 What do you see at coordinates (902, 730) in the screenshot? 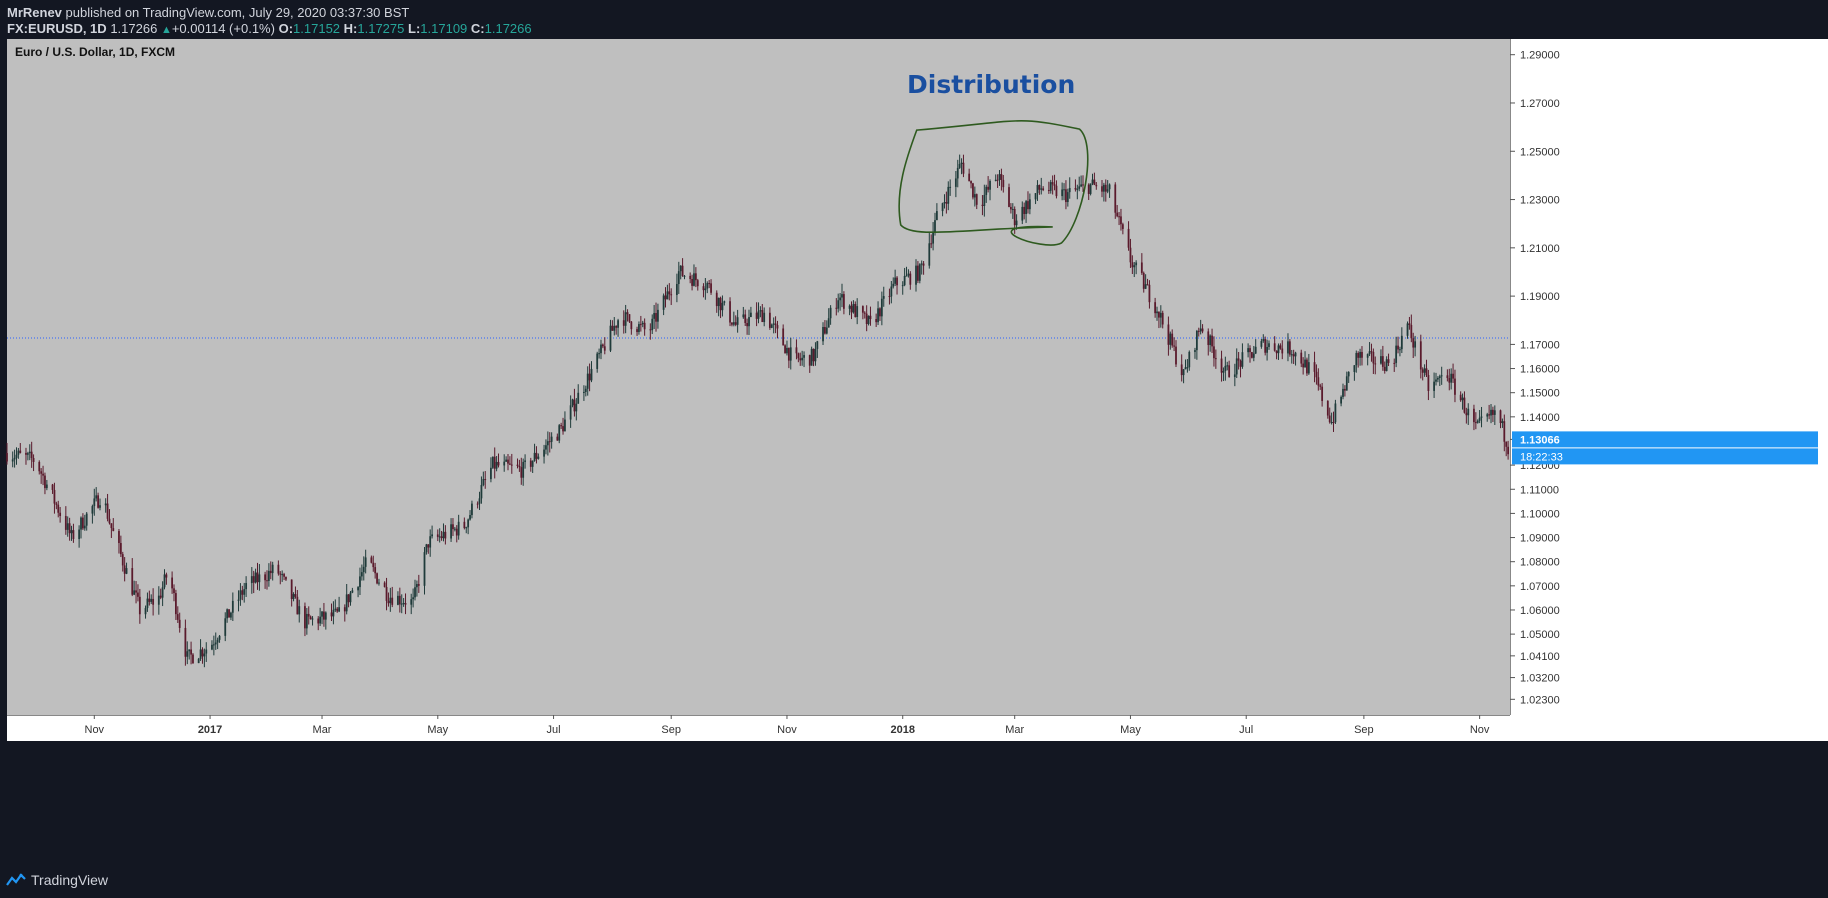
I see `x-tick-label: 2018` at bounding box center [902, 730].